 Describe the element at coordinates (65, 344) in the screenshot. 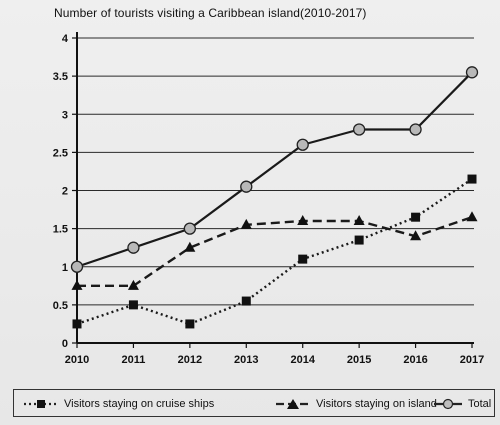

I see `y-tick-label-0: 0` at that location.